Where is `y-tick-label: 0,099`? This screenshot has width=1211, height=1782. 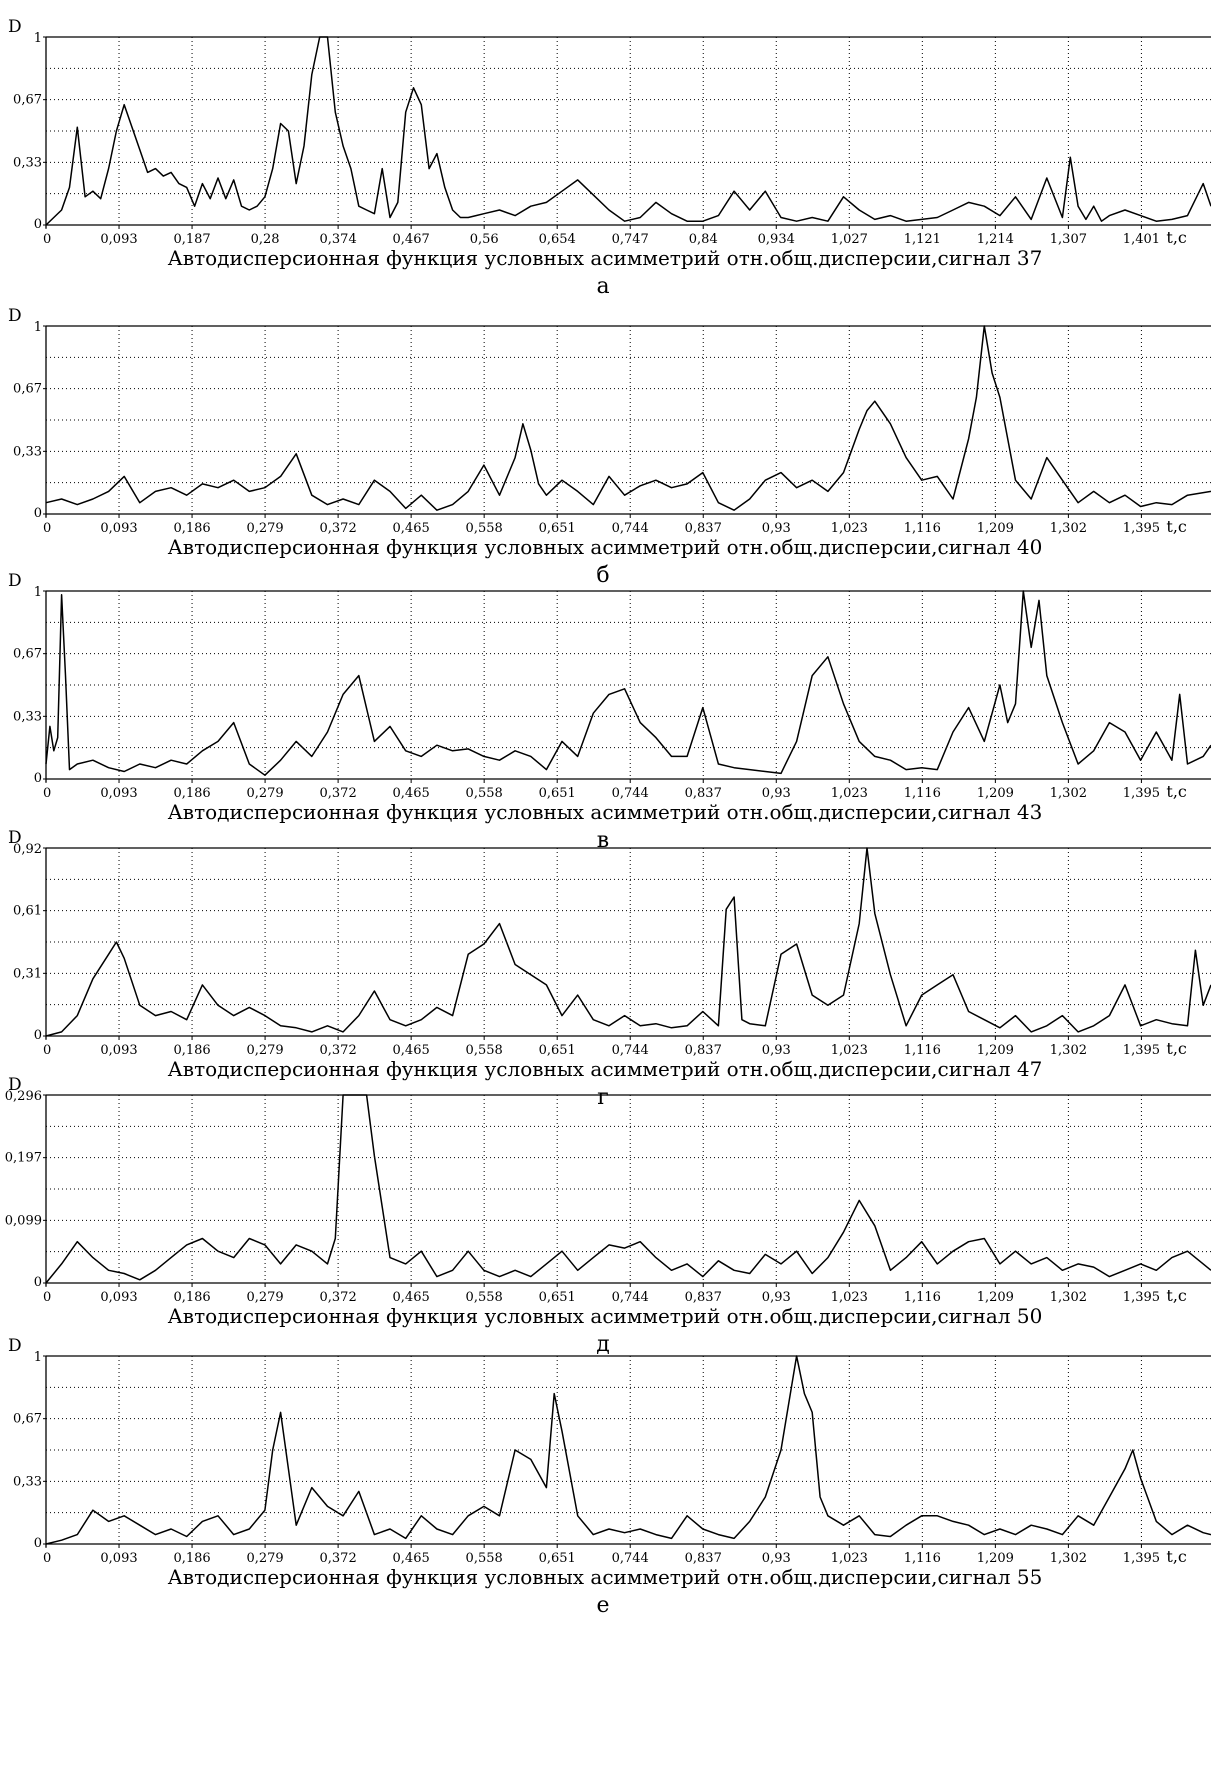
y-tick-label: 0,099 is located at coordinates (23, 1220).